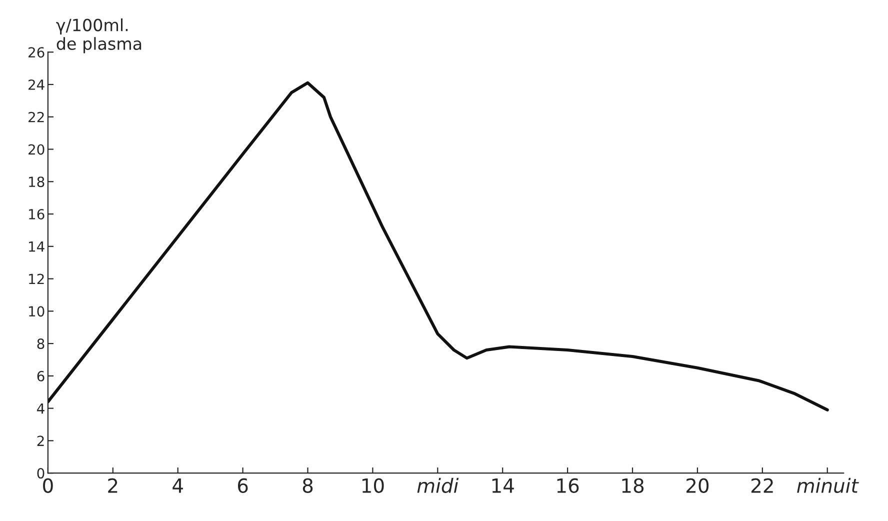 The height and width of the screenshot is (521, 888). Describe the element at coordinates (307, 485) in the screenshot. I see `x-tick-label: 8` at that location.